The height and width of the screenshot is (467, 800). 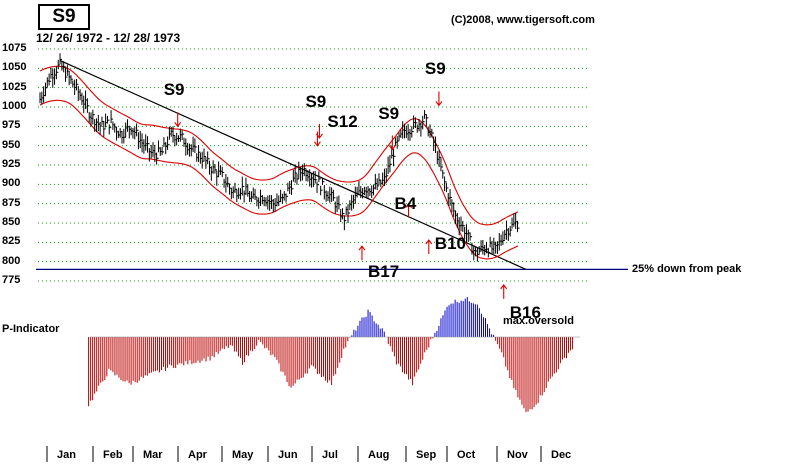 What do you see at coordinates (14, 67) in the screenshot?
I see `y-tick-label: 1050` at bounding box center [14, 67].